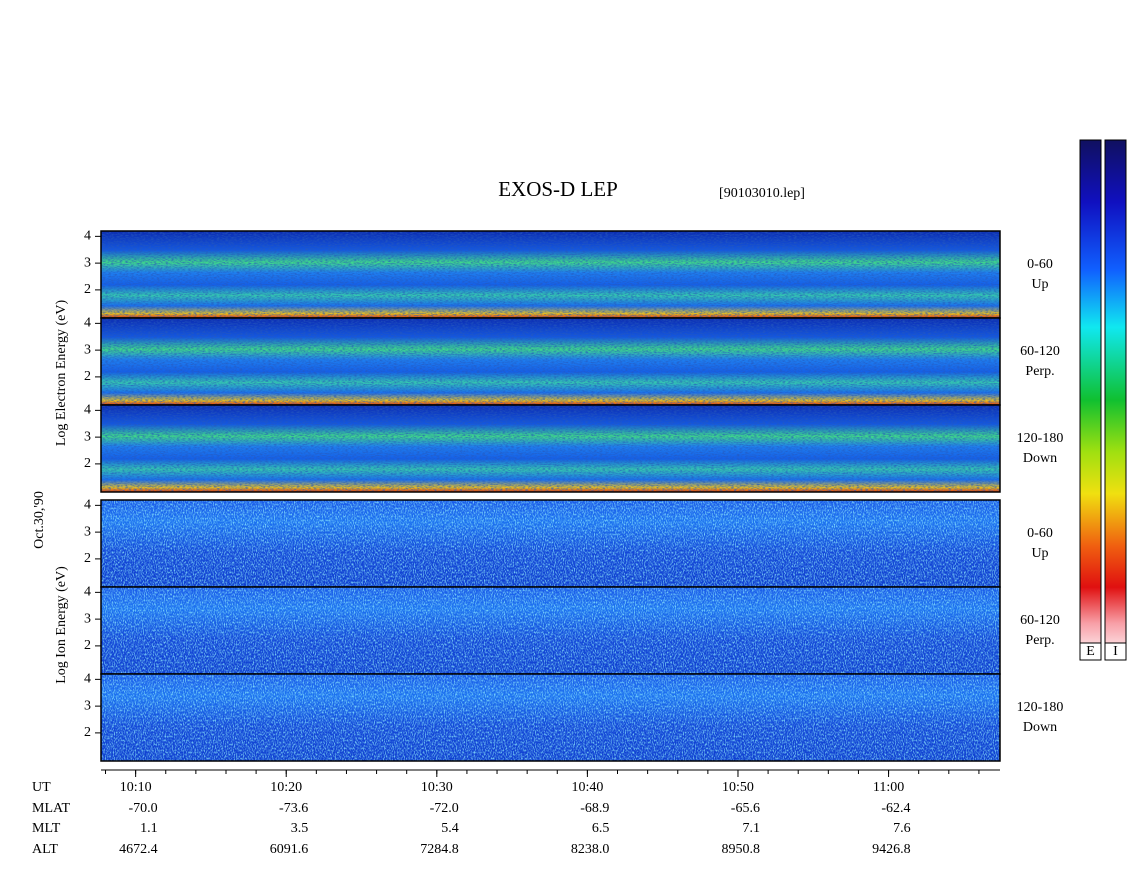 The height and width of the screenshot is (880, 1130). Describe the element at coordinates (45, 849) in the screenshot. I see `row-name: ALT` at that location.